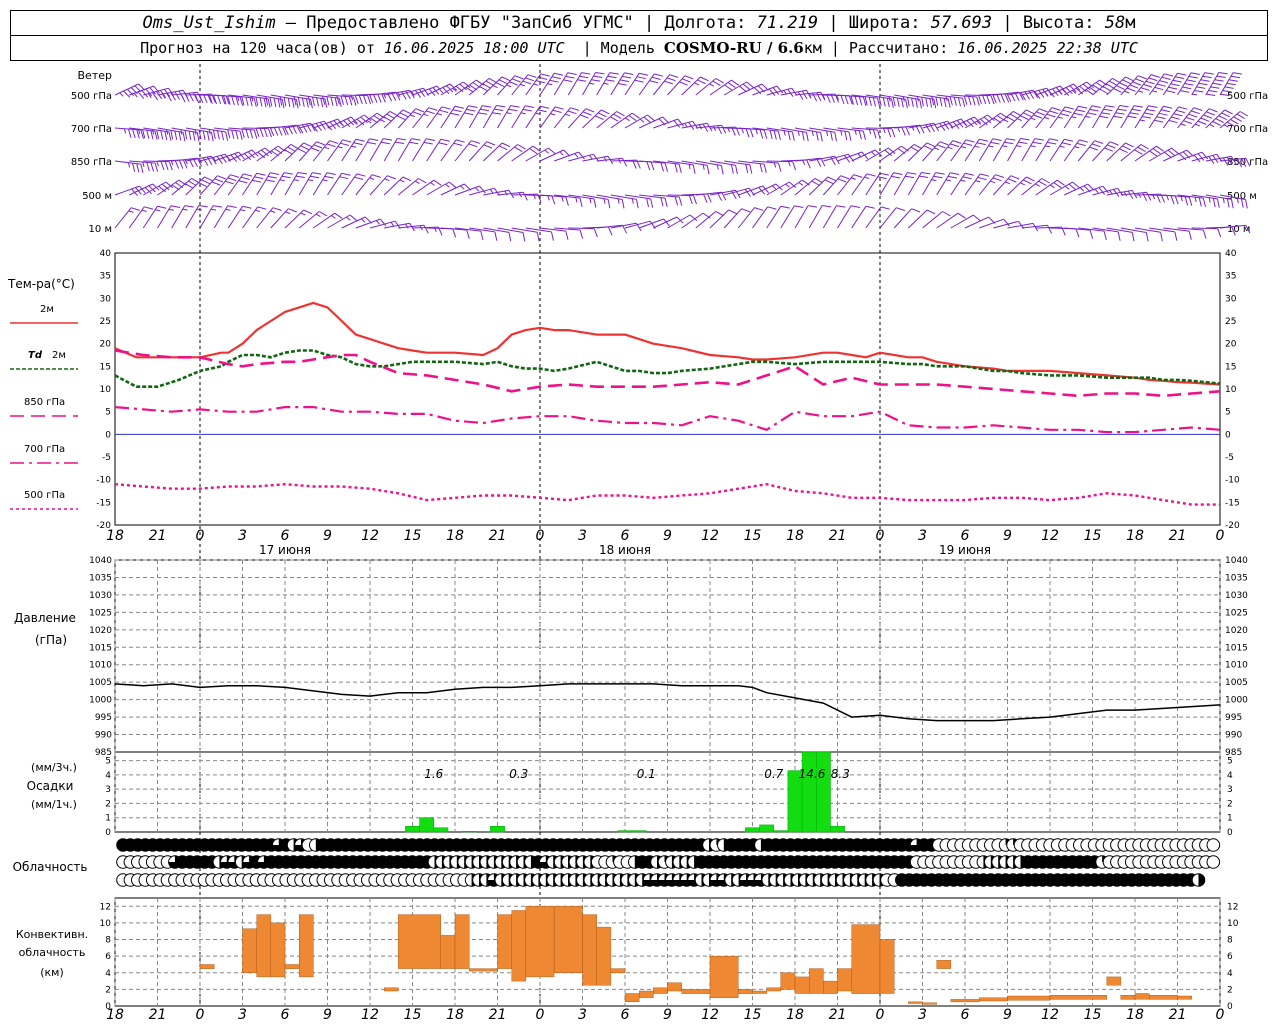 The width and height of the screenshot is (1280, 1024). What do you see at coordinates (51, 640) in the screenshot?
I see `pressure-unit: (гПа)` at bounding box center [51, 640].